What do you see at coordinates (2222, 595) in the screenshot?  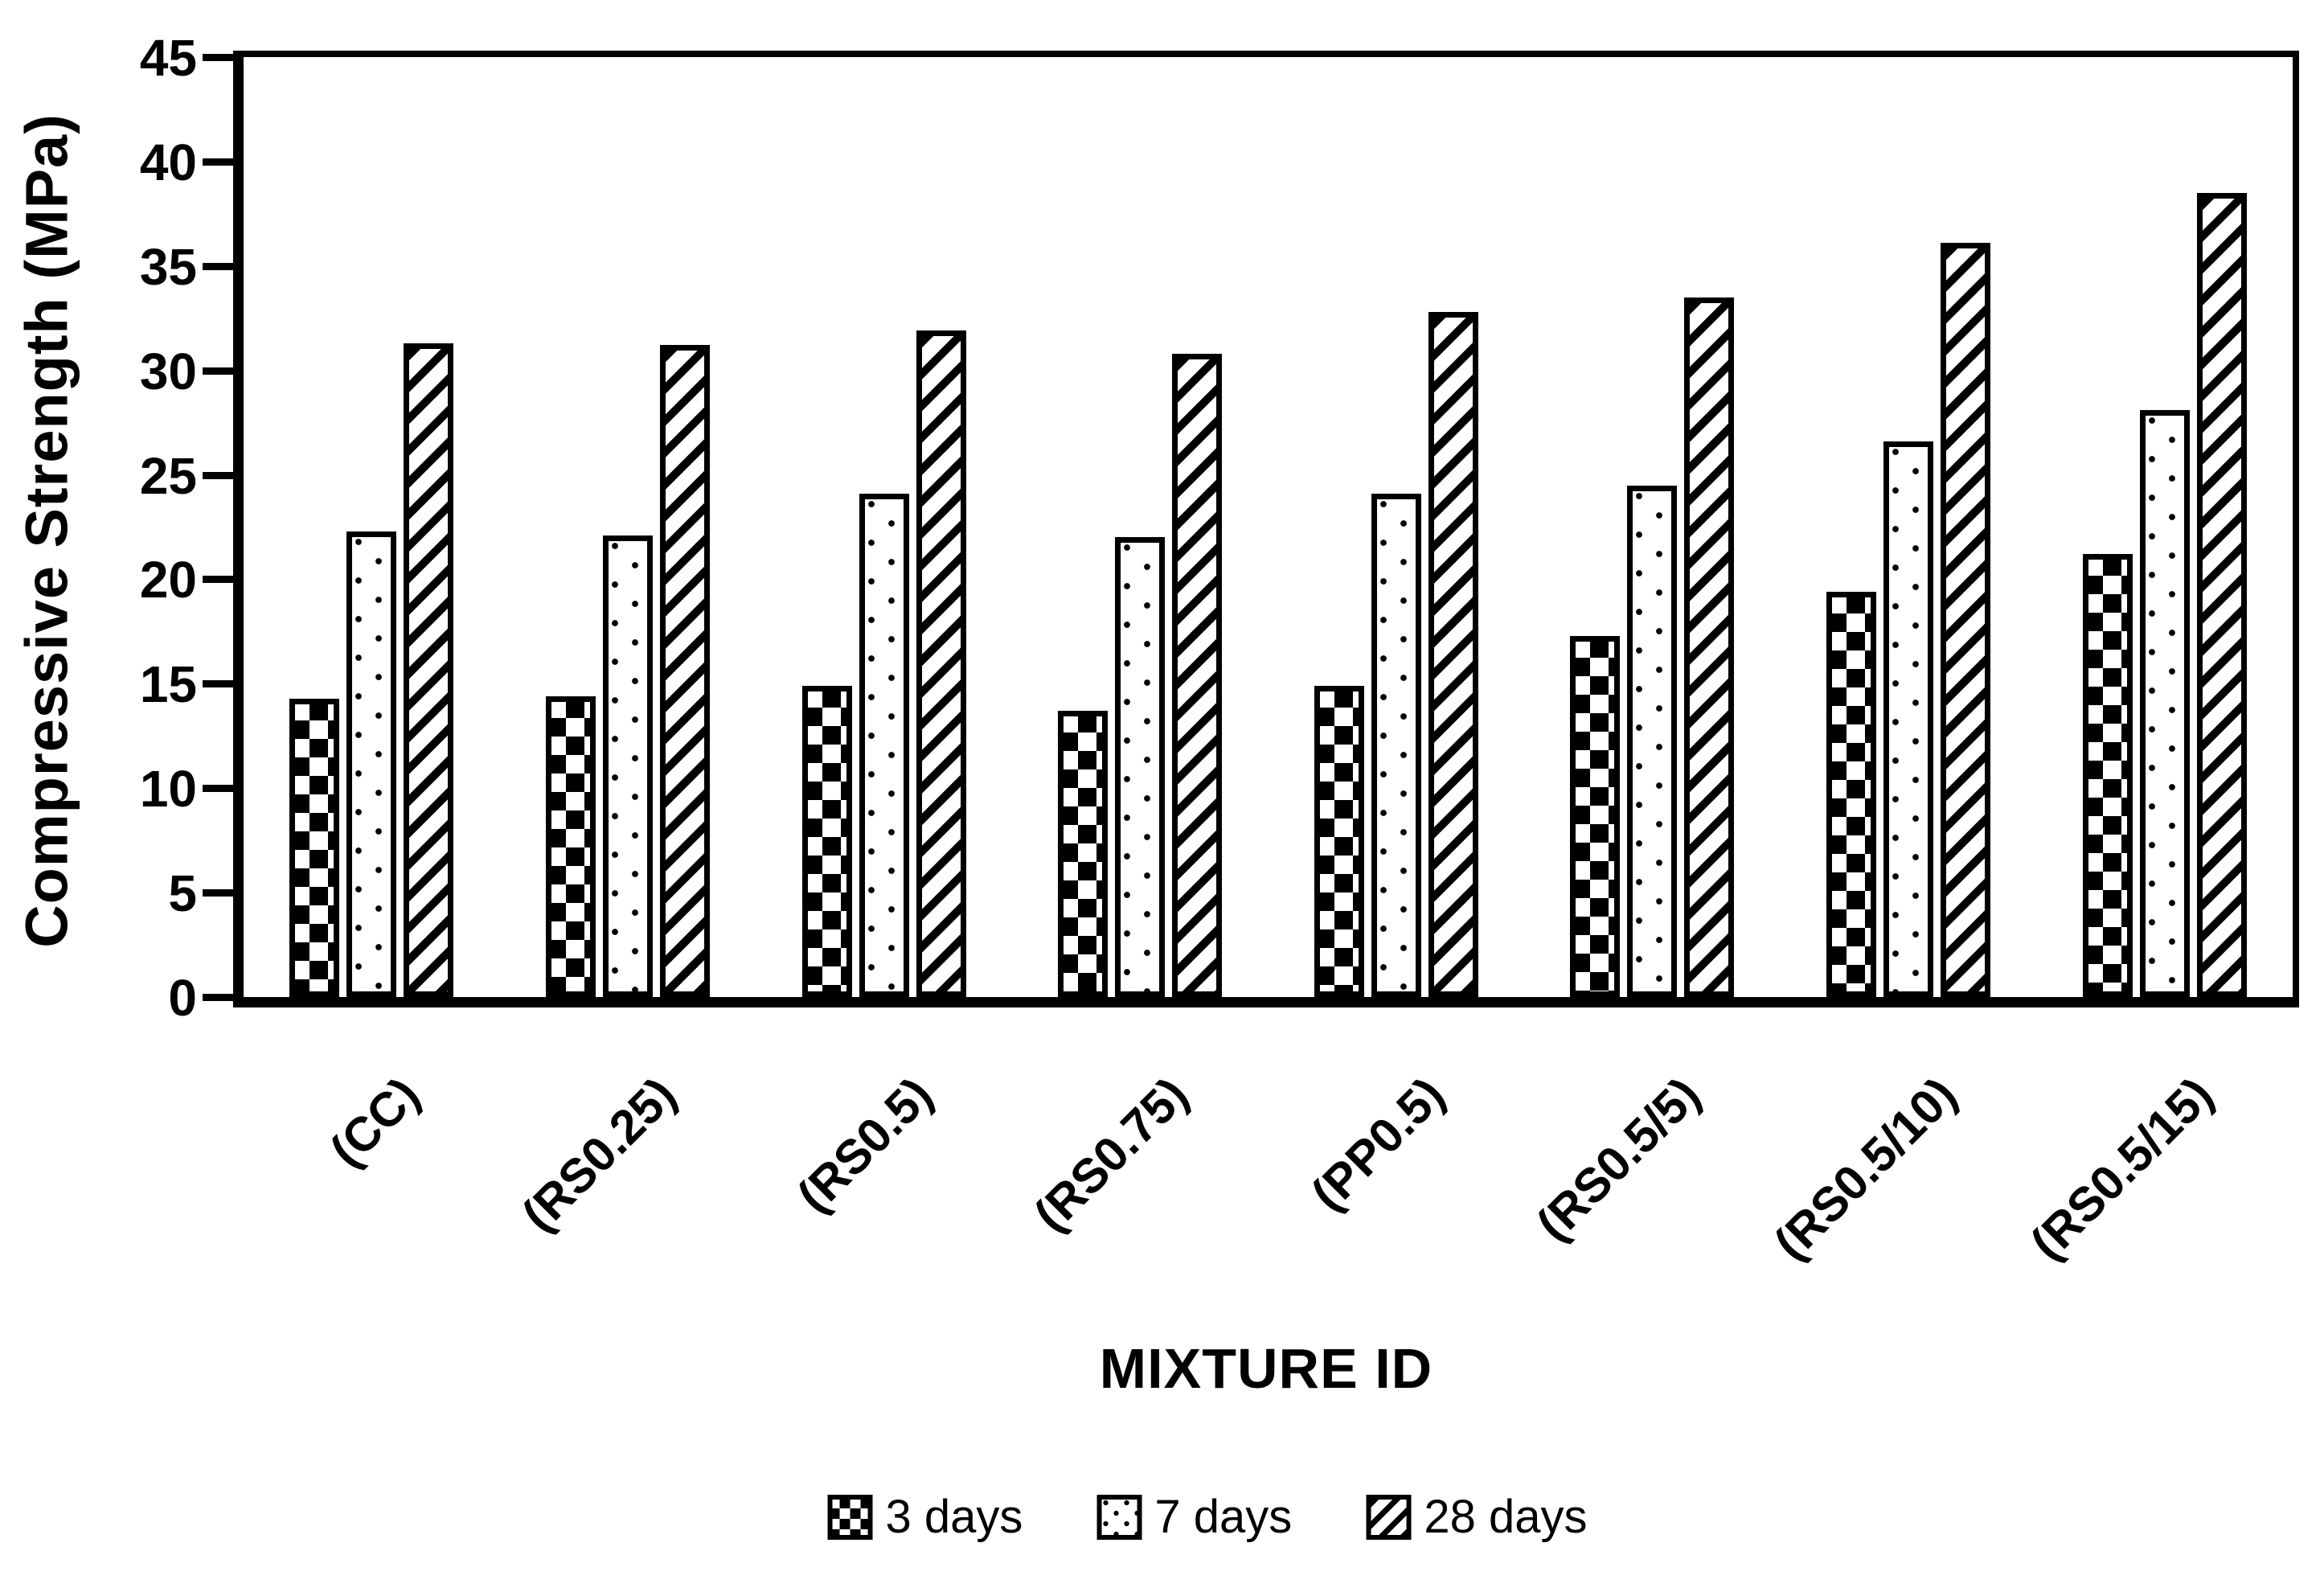 I see `bar-28-days-RS0515` at bounding box center [2222, 595].